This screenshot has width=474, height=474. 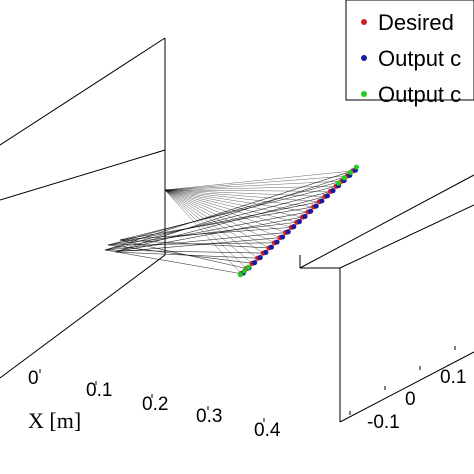 I want to click on y-tick-label: 0.1, so click(x=453, y=377).